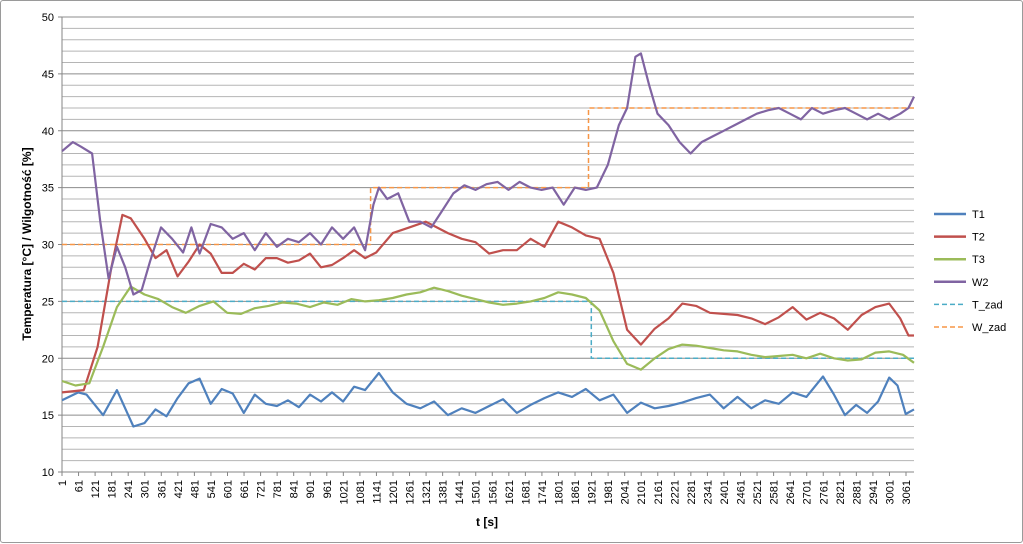 Image resolution: width=1023 pixels, height=544 pixels. Describe the element at coordinates (874, 492) in the screenshot. I see `x-tick-label: 2941` at that location.